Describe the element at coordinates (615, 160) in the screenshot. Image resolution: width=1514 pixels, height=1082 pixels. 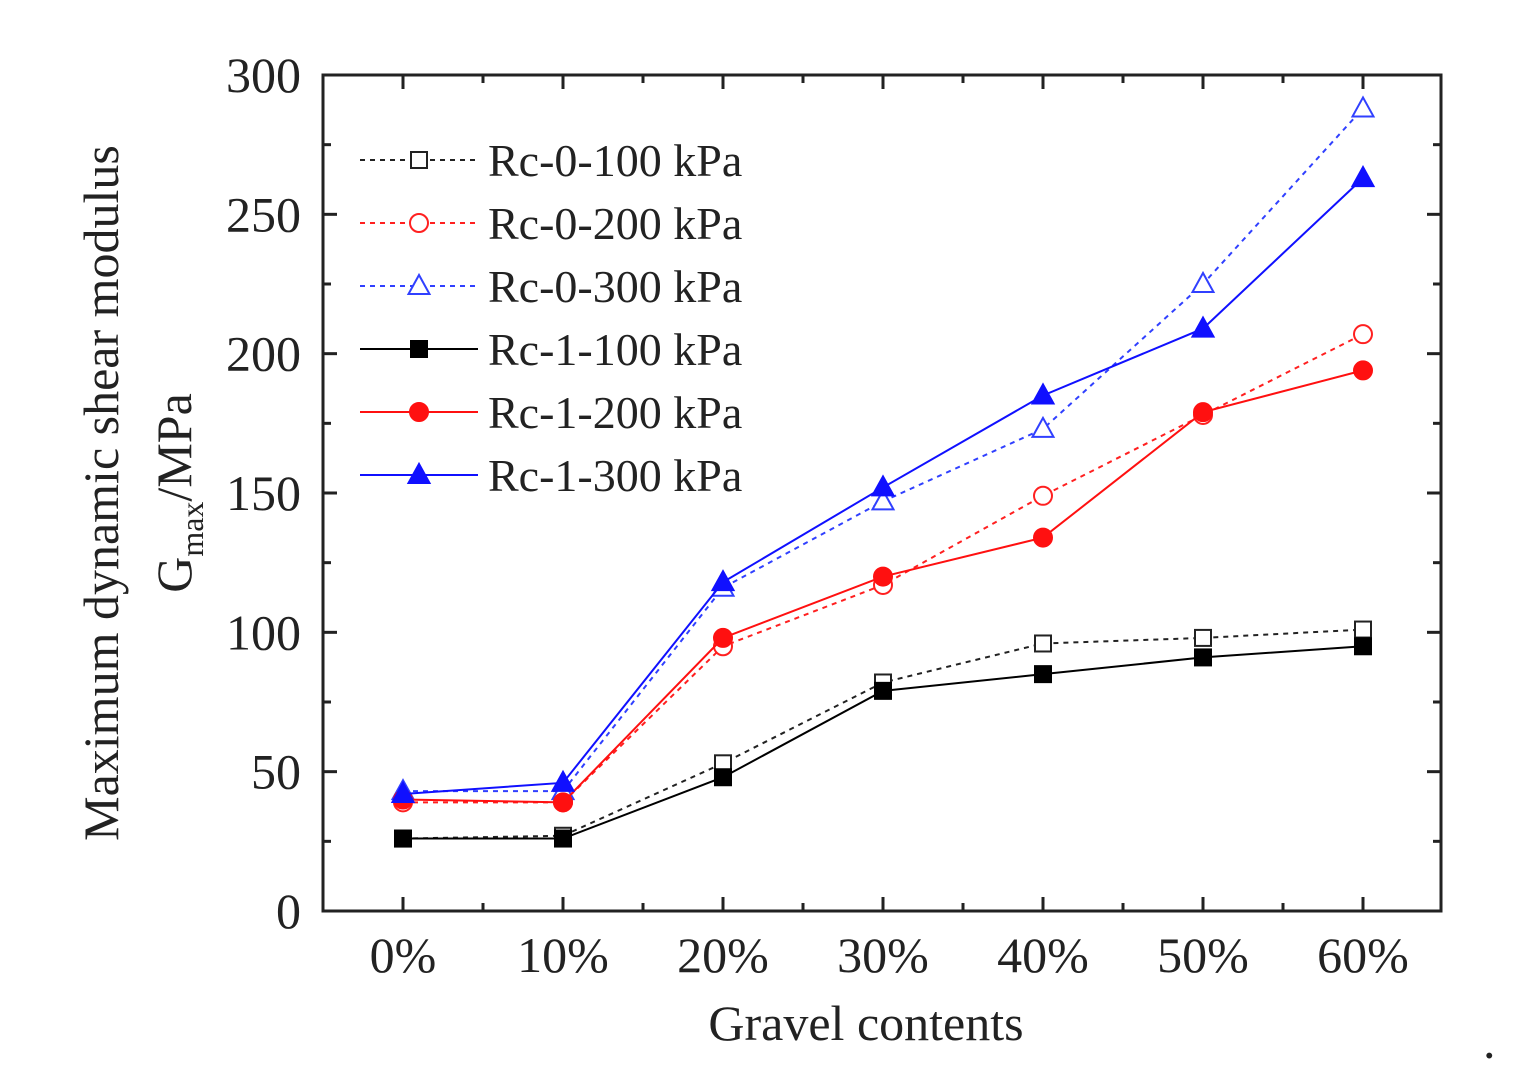
I see `legend-label: Rc-0-100 kPa` at that location.